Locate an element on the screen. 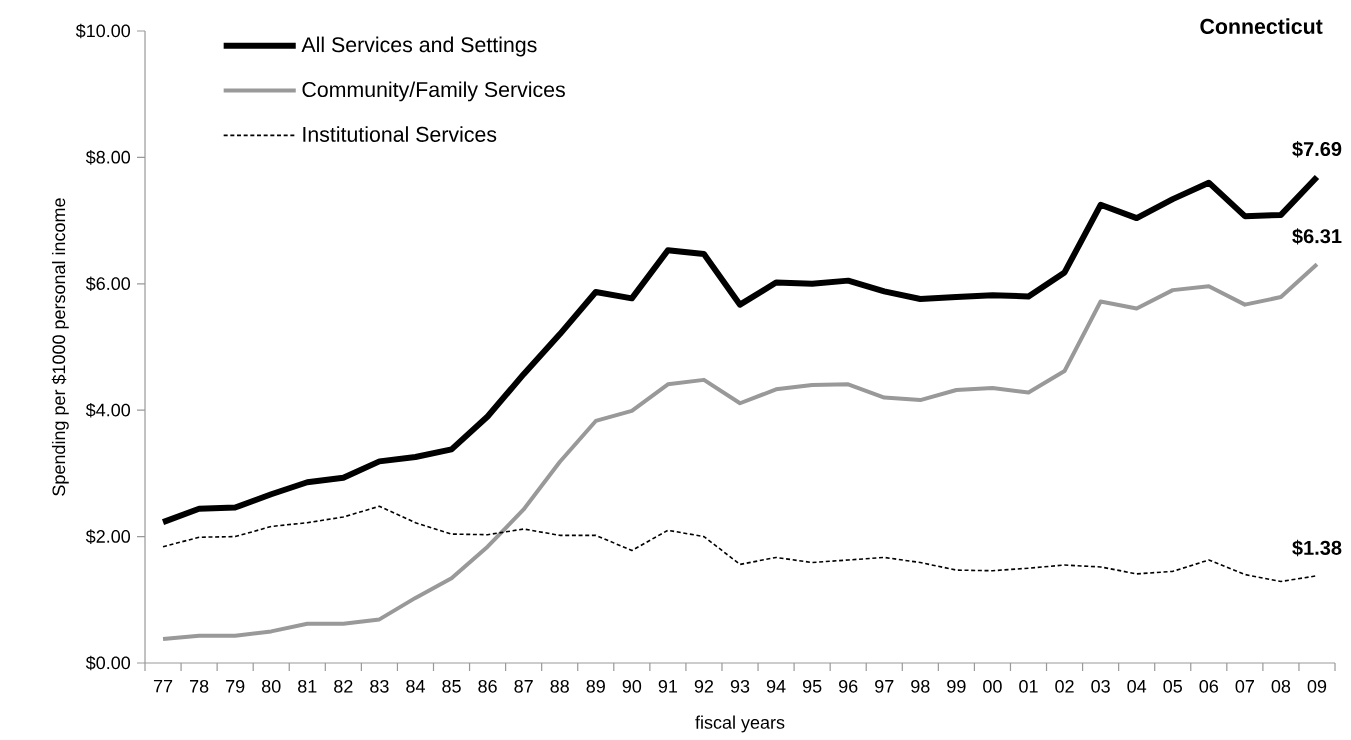  x-tick-label: 77 is located at coordinates (163, 686).